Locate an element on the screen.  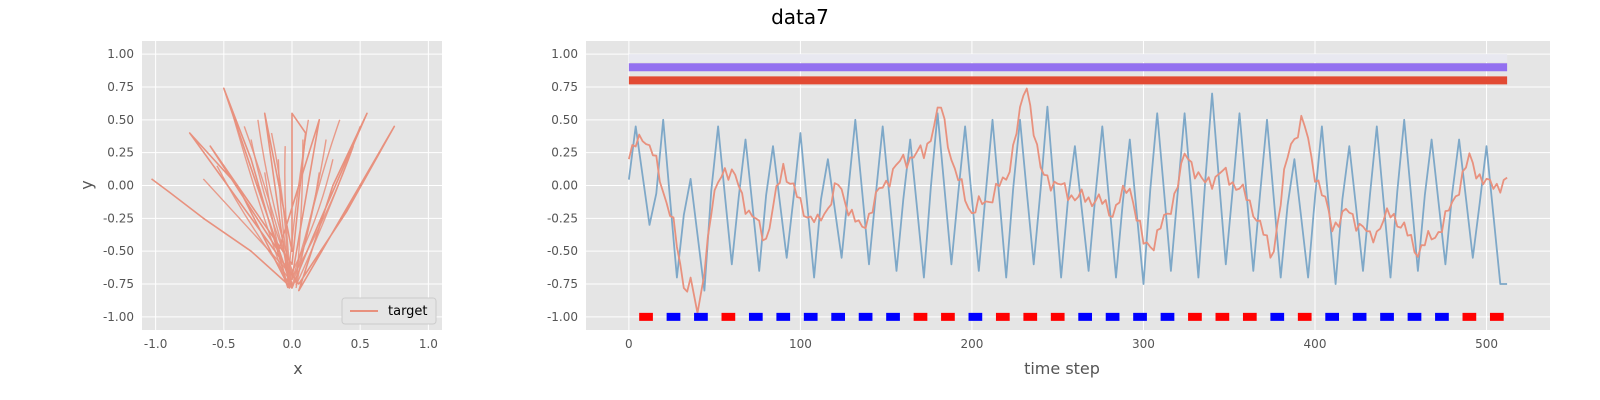
x-tick-label: 0.5 is located at coordinates (360, 344).